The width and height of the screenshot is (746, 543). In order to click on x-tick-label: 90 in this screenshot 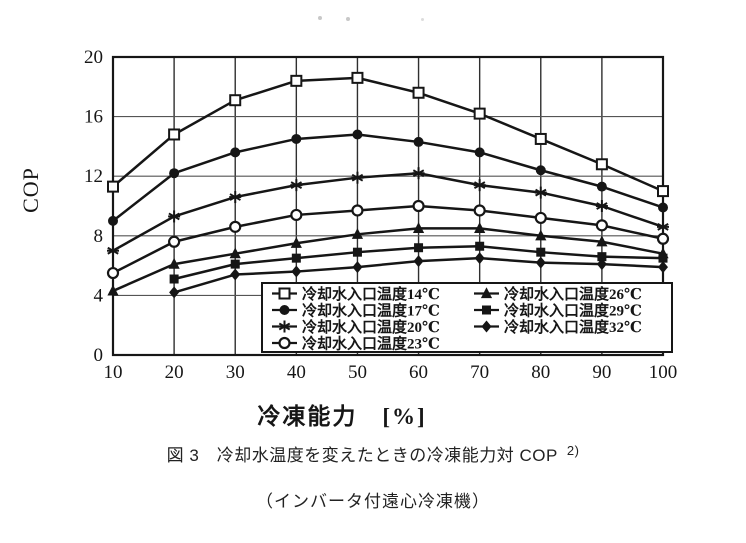, I will do `click(601, 372)`.